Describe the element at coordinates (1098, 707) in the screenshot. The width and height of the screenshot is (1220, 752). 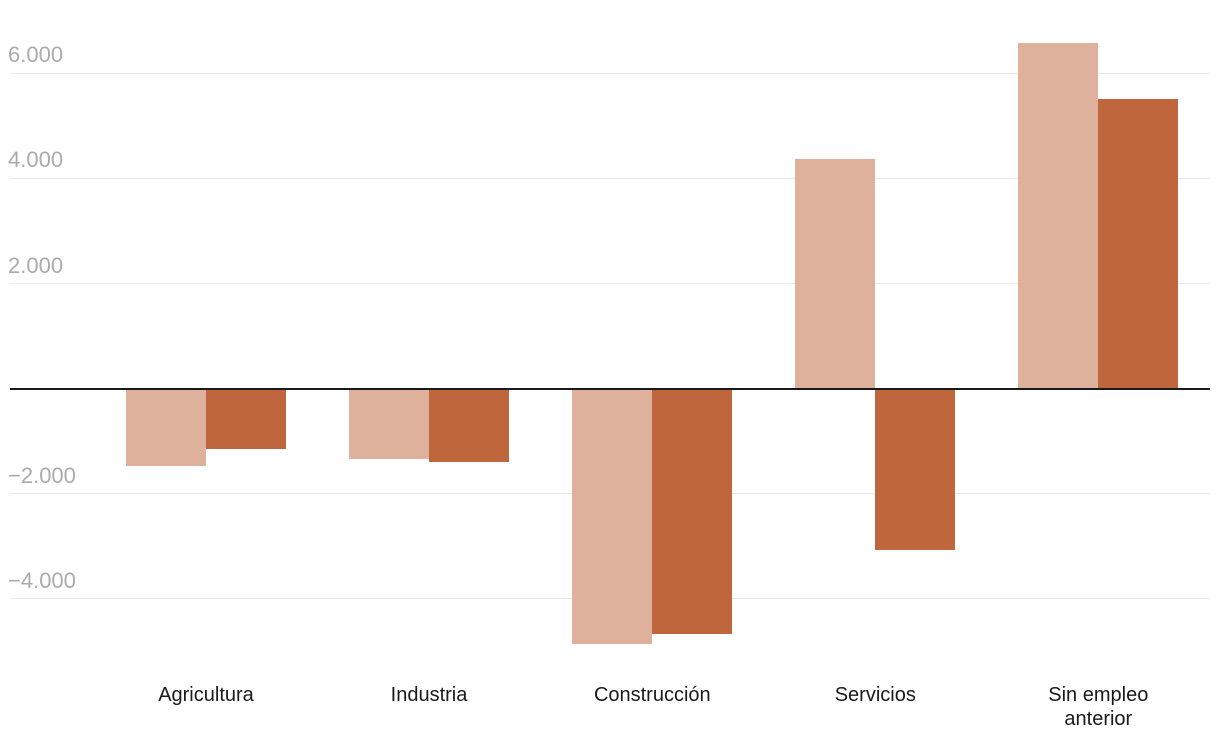
I see `category-label-sin-empleo-anterior: Sin empleo anterior` at that location.